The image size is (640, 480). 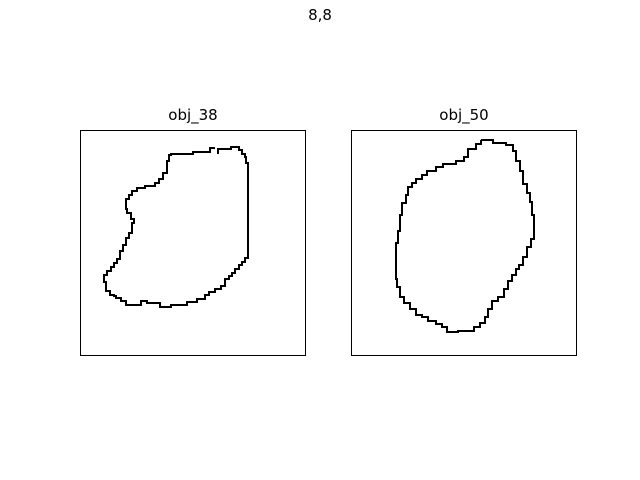 I want to click on panel-title-obj-50: obj_50, so click(x=464, y=115).